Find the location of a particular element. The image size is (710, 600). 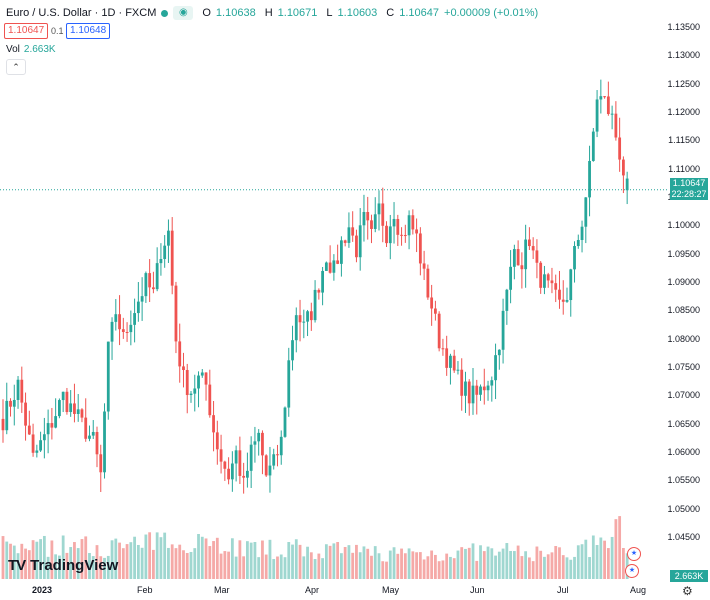

time-tick-label: Jun is located at coordinates (477, 590).